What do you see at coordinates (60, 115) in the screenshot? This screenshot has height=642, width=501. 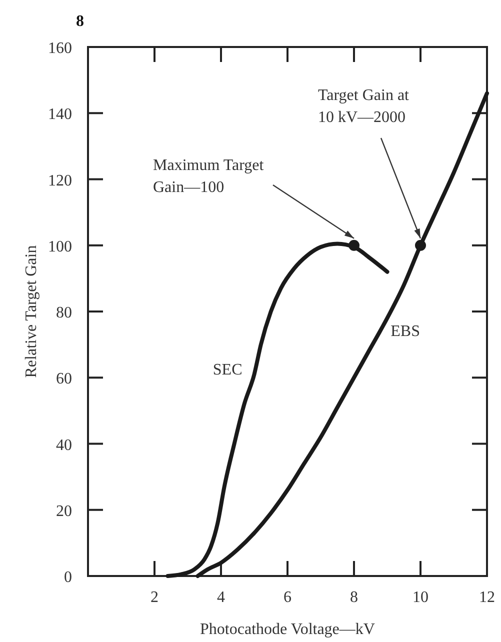 I see `y-tick-label: 140` at bounding box center [60, 115].